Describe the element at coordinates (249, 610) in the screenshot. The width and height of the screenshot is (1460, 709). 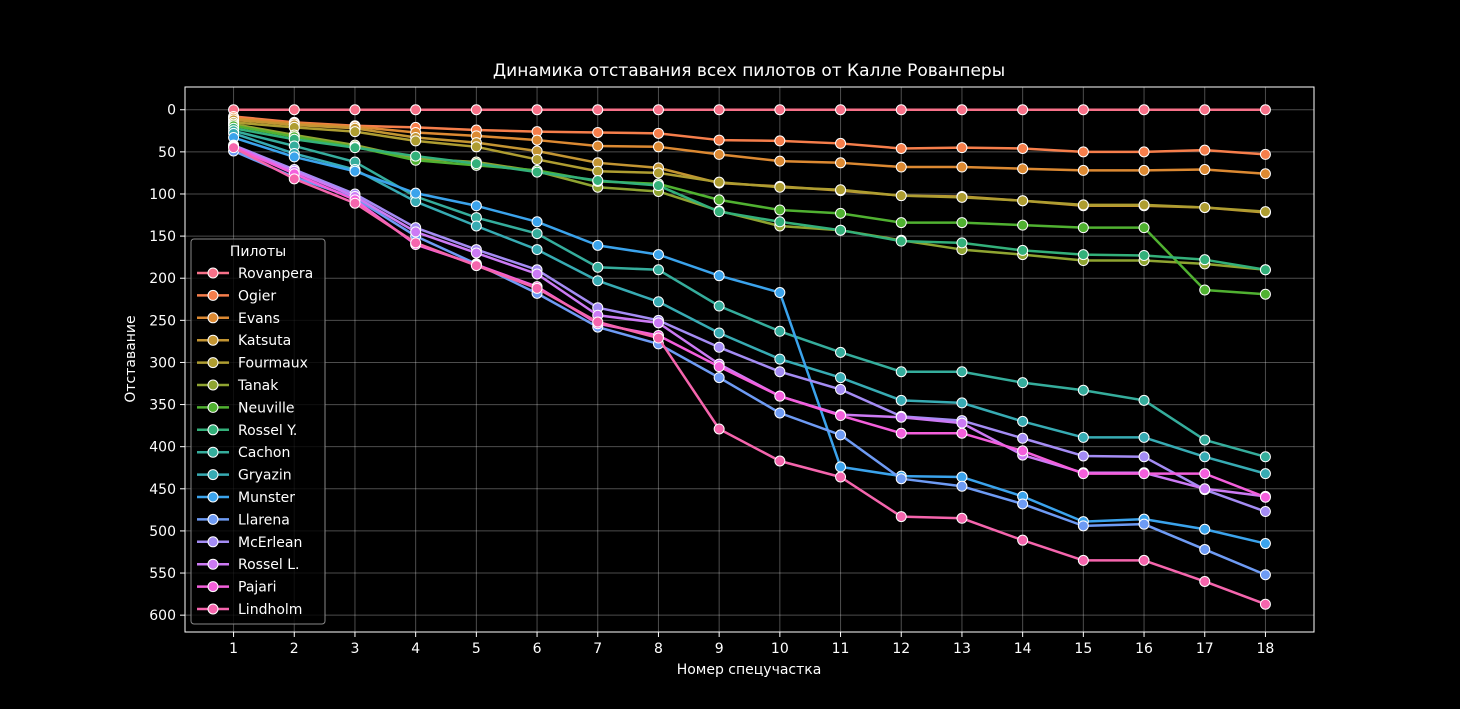
I see `legend-entry: Lindholm` at that location.